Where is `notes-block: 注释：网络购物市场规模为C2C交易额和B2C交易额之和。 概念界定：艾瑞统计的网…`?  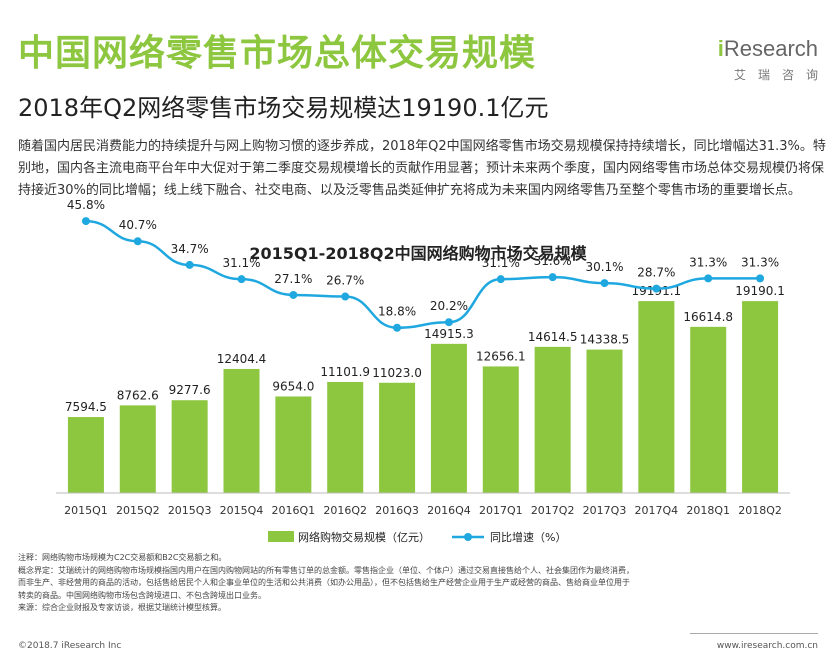
notes-block: 注释：网络购物市场规模为C2C交易额和B2C交易额之和。 概念界定：艾瑞统计的网… is located at coordinates (422, 583).